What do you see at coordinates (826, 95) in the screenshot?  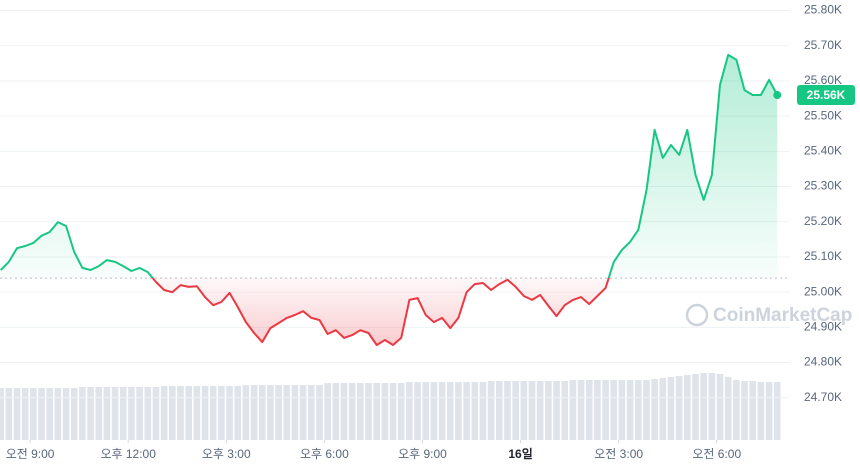 I see `price-tag-label: 25.56K` at bounding box center [826, 95].